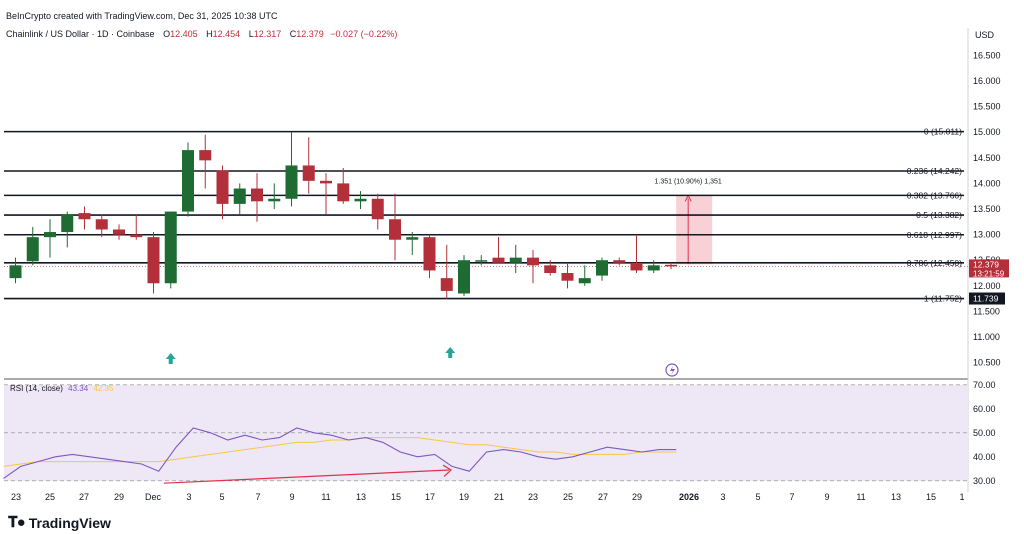  Describe the element at coordinates (987, 209) in the screenshot. I see `price-tick-label: 13.500` at that location.